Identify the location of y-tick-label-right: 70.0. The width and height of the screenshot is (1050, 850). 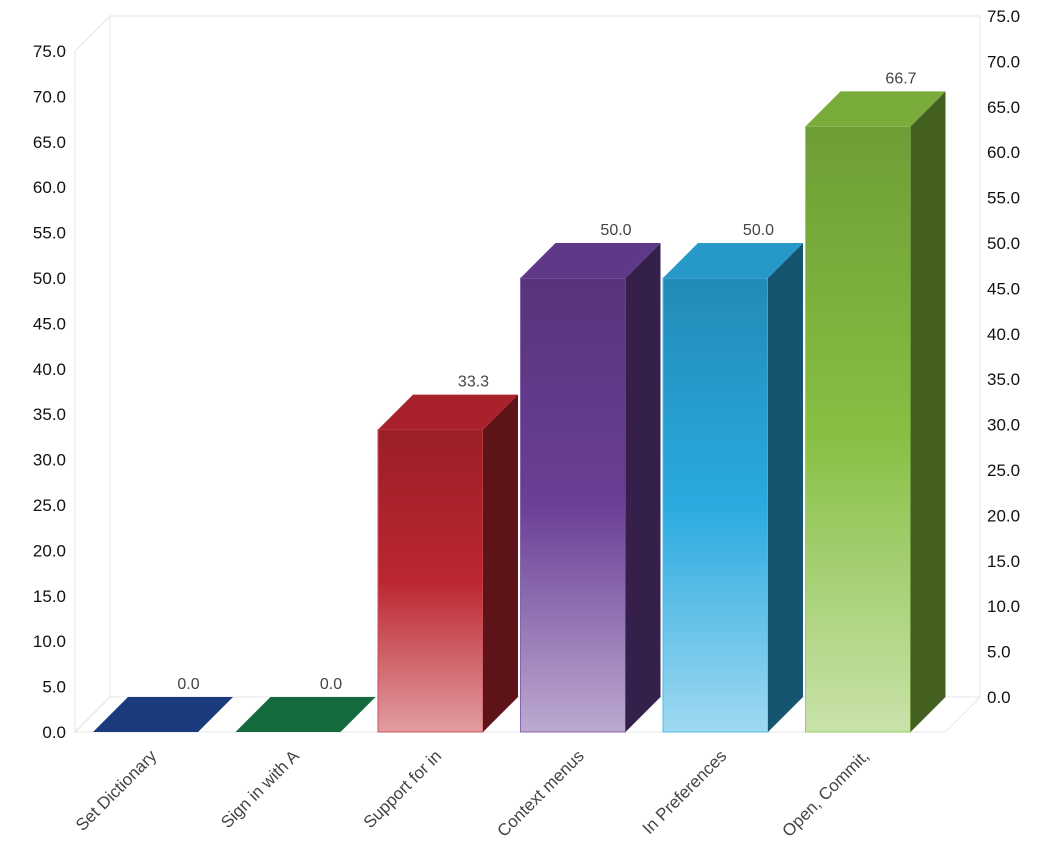
(1003, 61).